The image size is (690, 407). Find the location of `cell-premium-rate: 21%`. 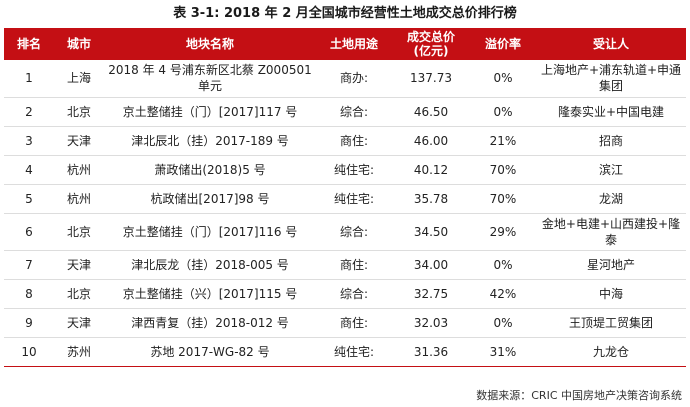

cell-premium-rate: 21% is located at coordinates (503, 141).